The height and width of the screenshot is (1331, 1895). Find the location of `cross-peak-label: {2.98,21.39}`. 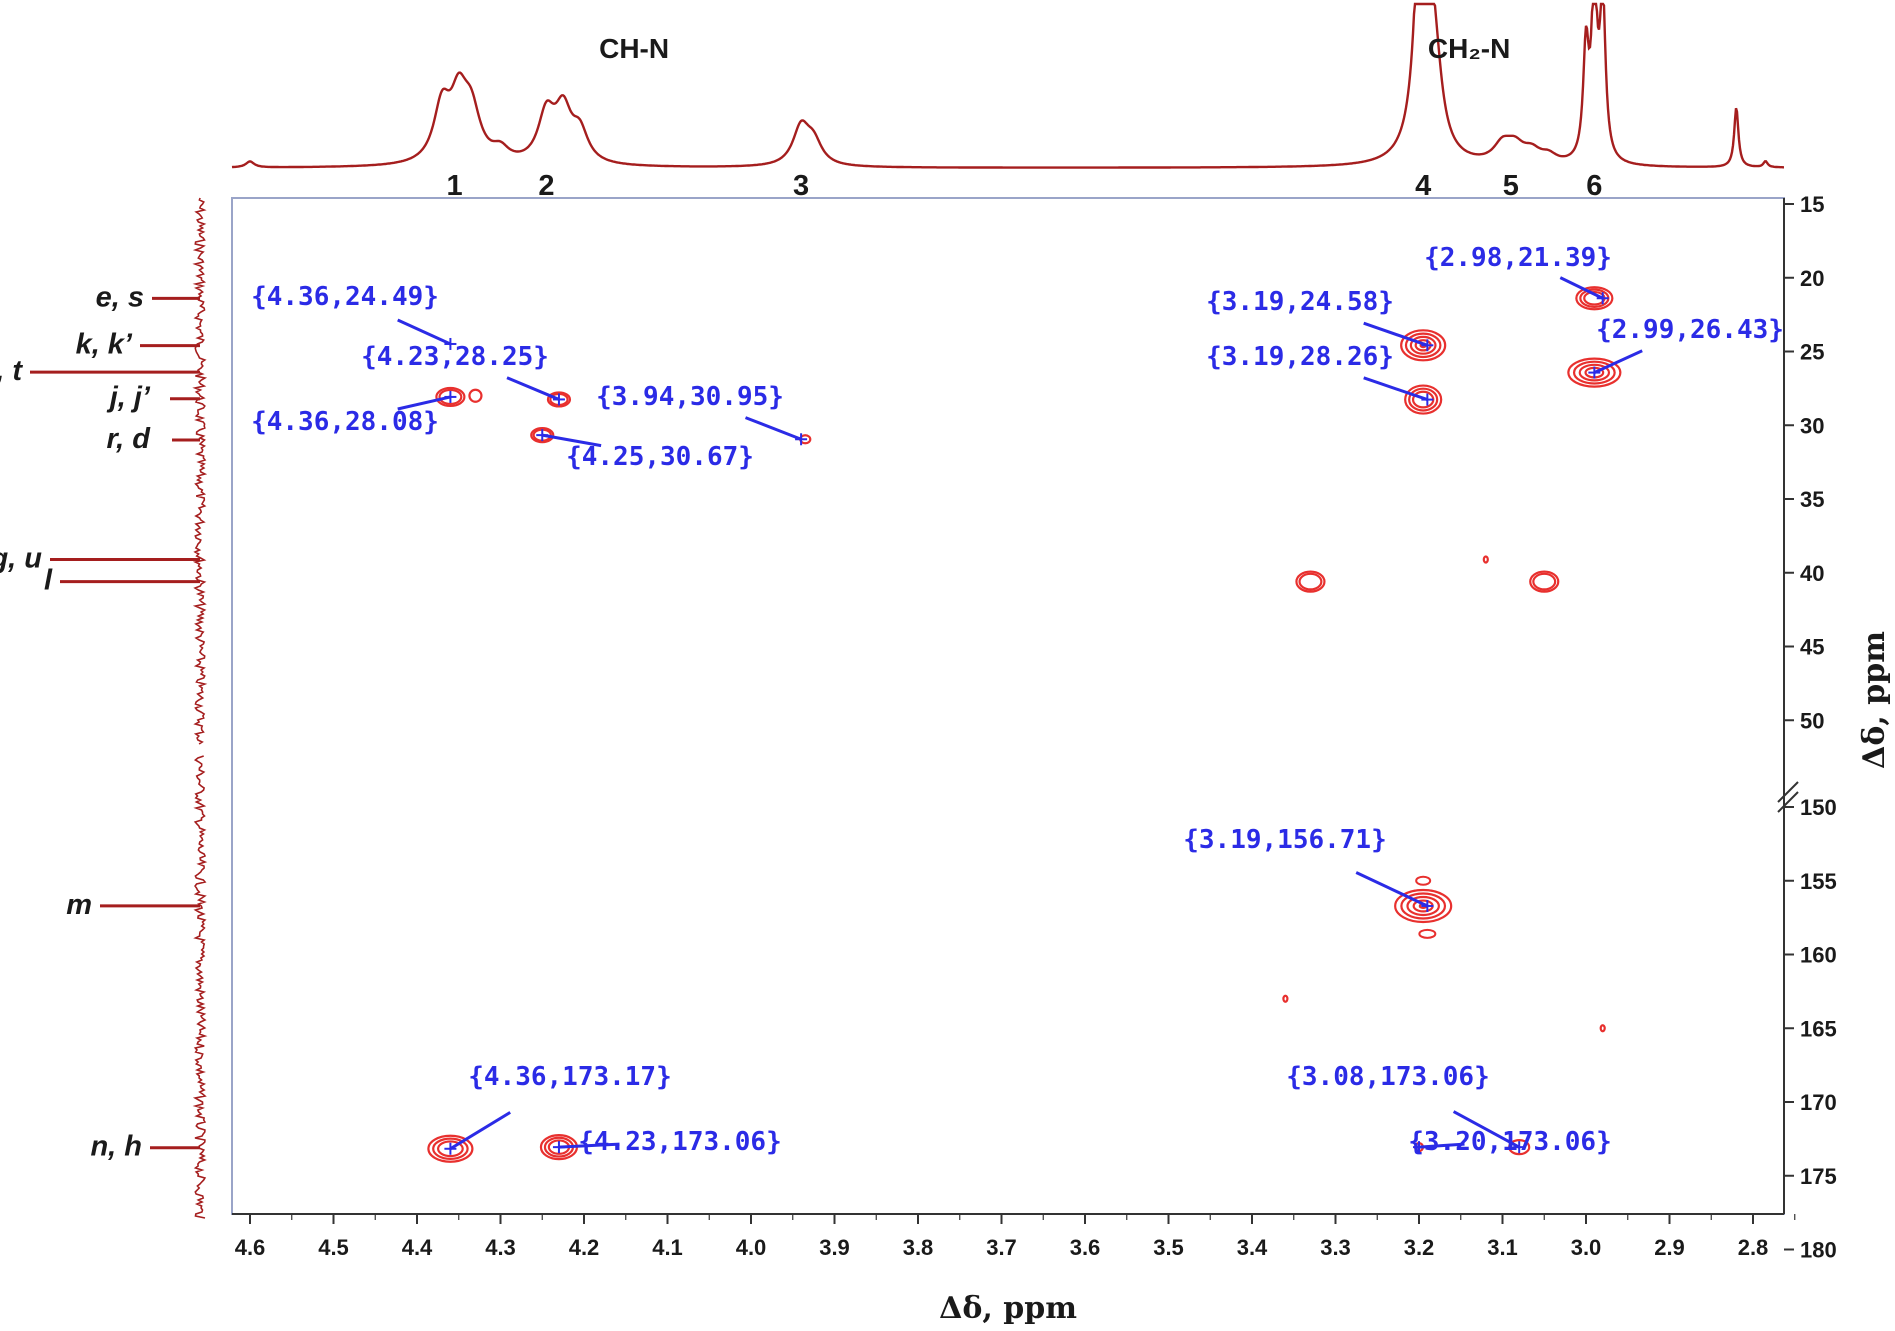

cross-peak-label: {2.98,21.39} is located at coordinates (1518, 258).